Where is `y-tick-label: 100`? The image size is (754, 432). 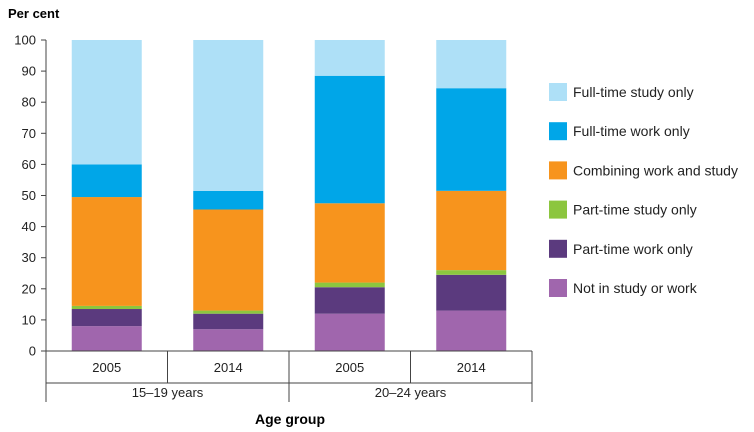 y-tick-label: 100 is located at coordinates (25, 40).